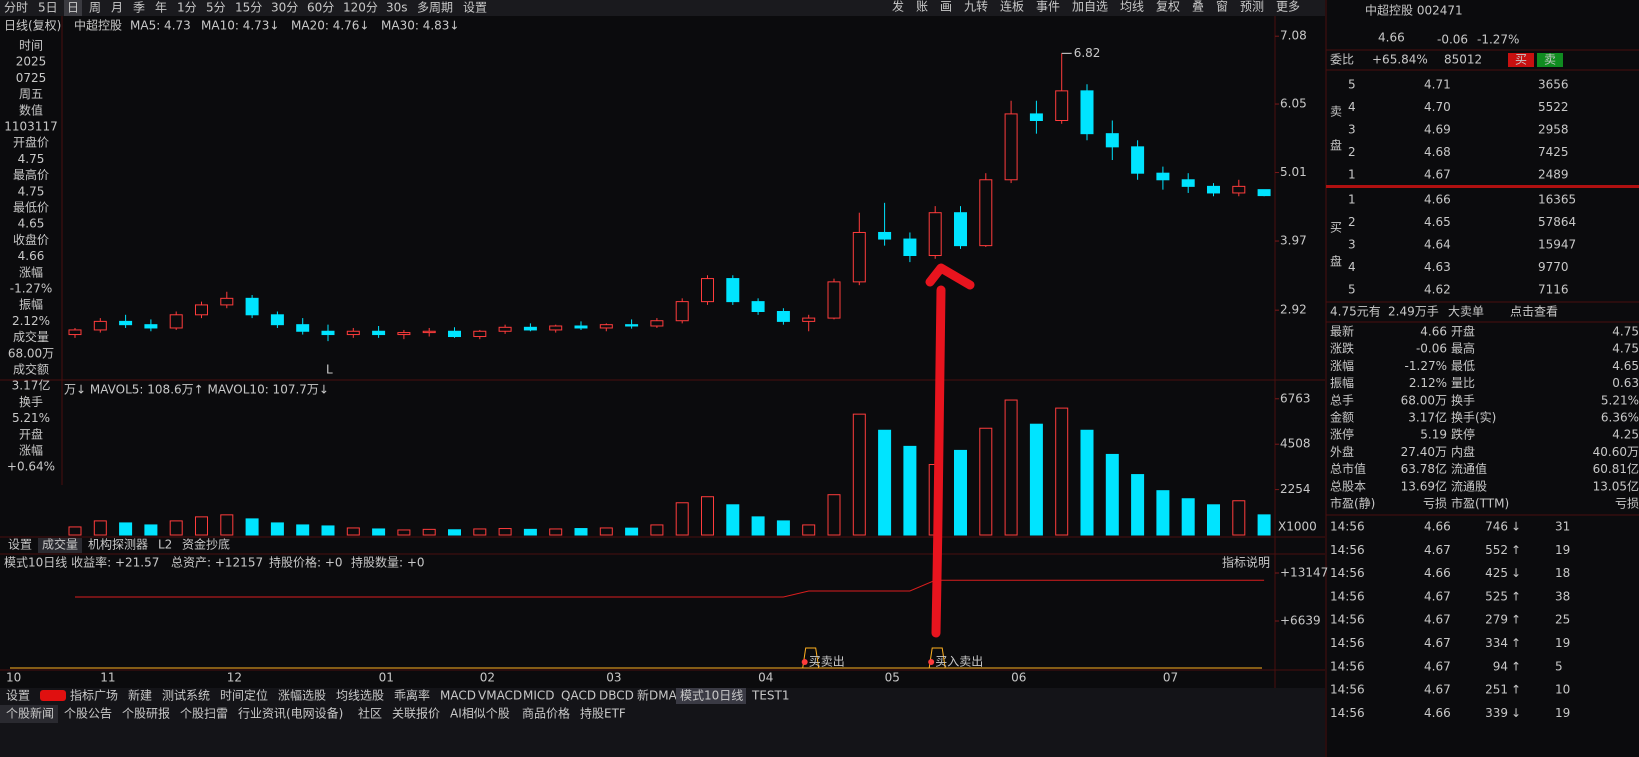 This screenshot has width=1639, height=757. What do you see at coordinates (139, 8) in the screenshot?
I see `toolbar-item: 季` at bounding box center [139, 8].